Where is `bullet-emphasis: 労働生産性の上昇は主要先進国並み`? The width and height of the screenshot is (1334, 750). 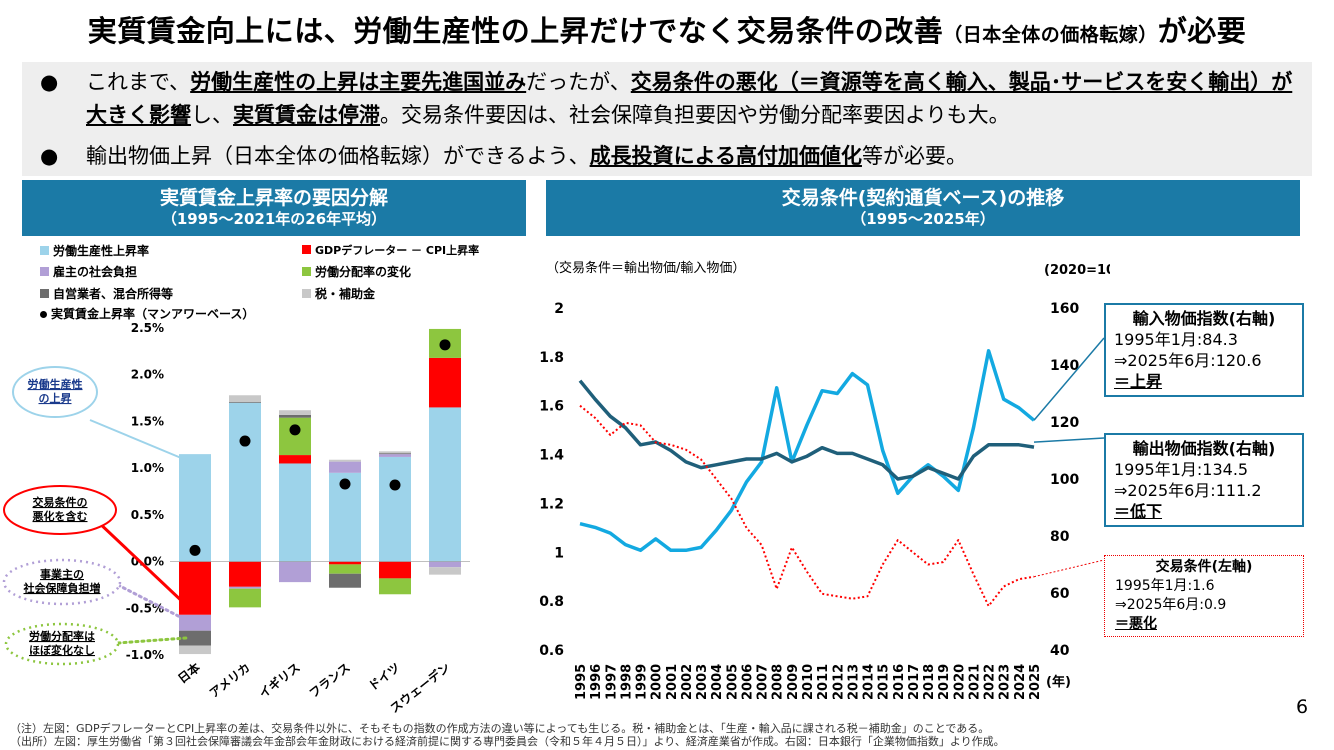 bullet-emphasis: 労働生産性の上昇は主要先進国並み is located at coordinates (358, 82).